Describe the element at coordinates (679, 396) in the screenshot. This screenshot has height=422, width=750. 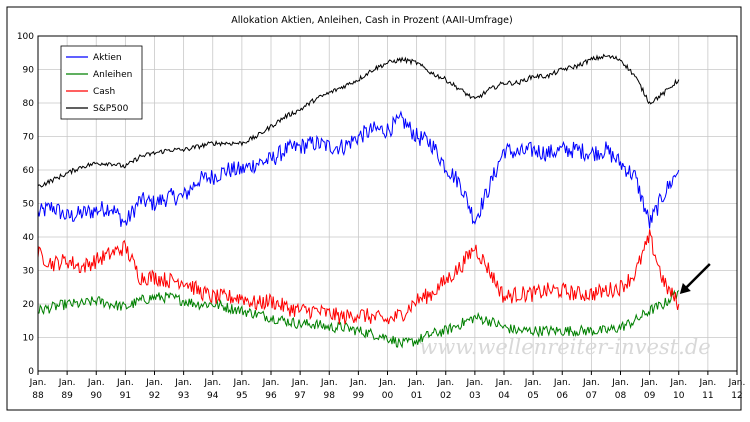
I see `x-tick-label-year: 10` at that location.